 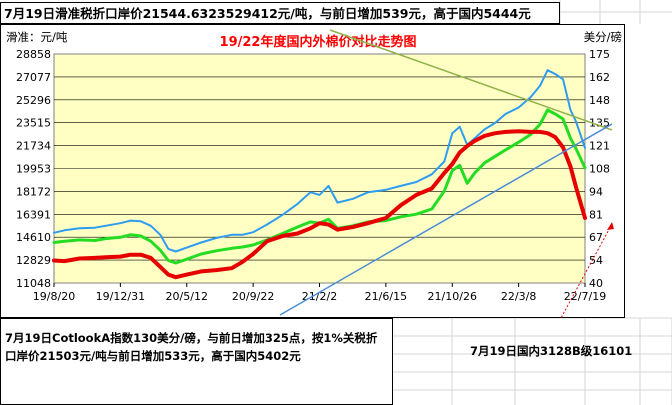 I want to click on y-right-tick-label: 135, so click(x=599, y=123).